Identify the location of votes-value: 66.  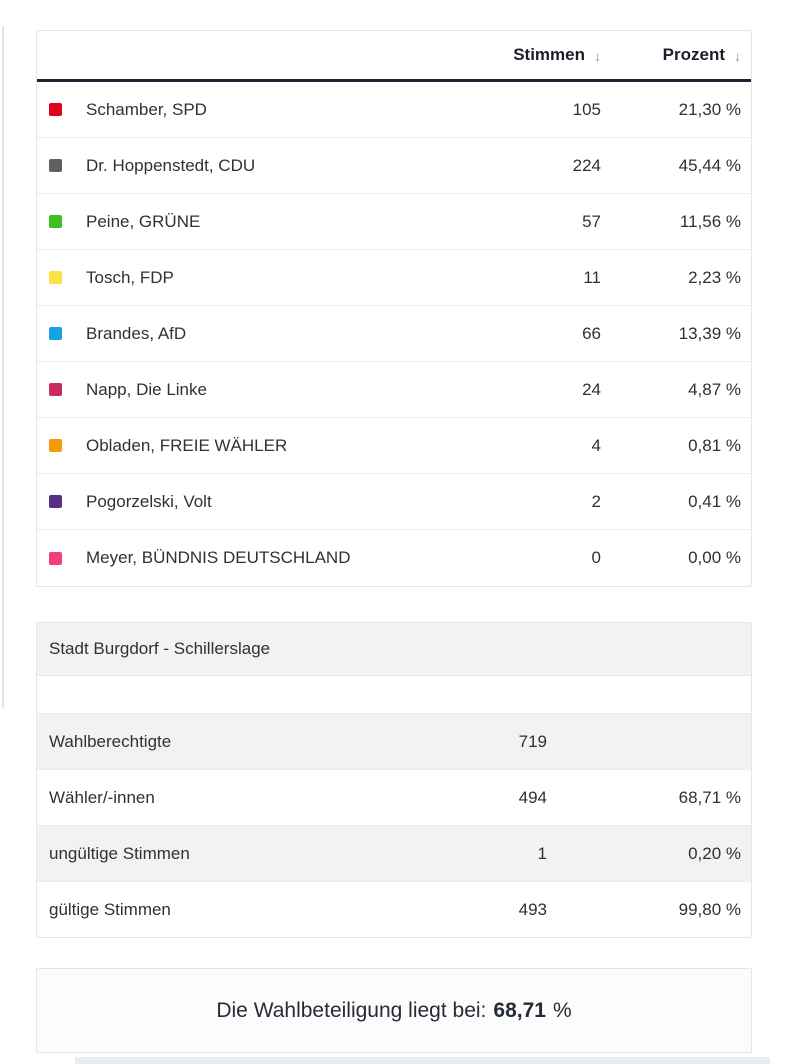
(591, 333).